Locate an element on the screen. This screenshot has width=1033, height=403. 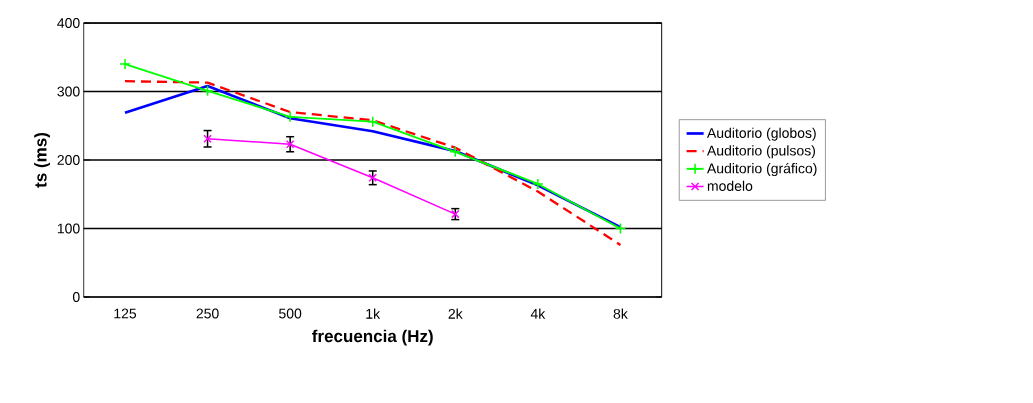
legend-label: Auditorio (pulsos) is located at coordinates (760, 152).